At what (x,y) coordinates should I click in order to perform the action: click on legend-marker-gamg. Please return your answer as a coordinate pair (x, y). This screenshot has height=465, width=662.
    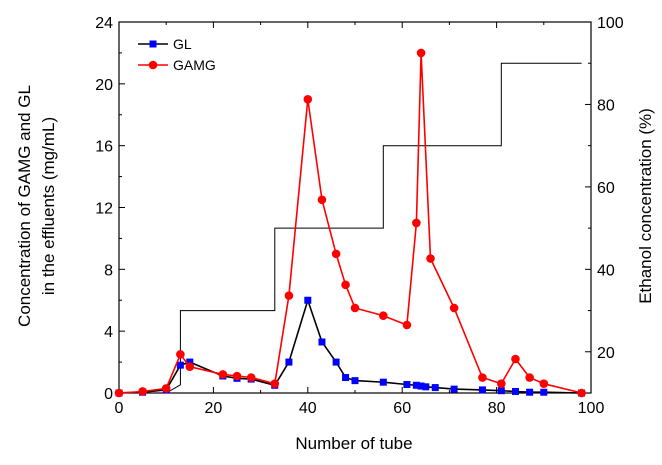
    Looking at the image, I should click on (153, 65).